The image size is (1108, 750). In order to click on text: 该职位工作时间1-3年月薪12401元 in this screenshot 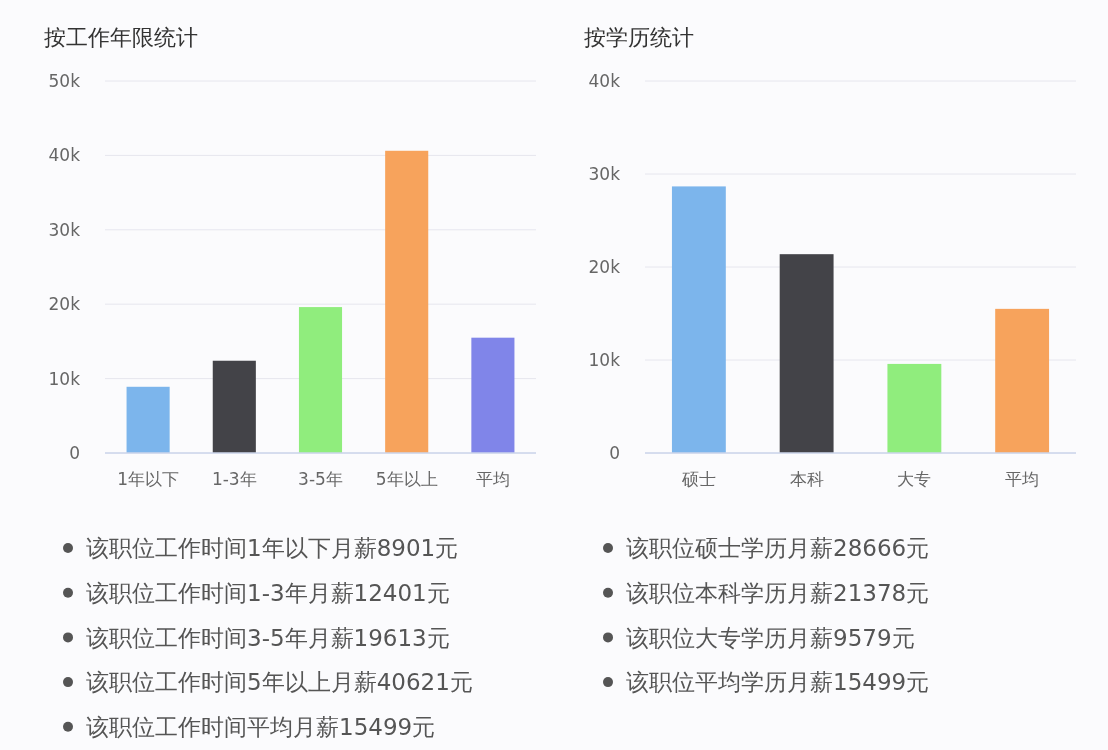, I will do `click(268, 592)`.